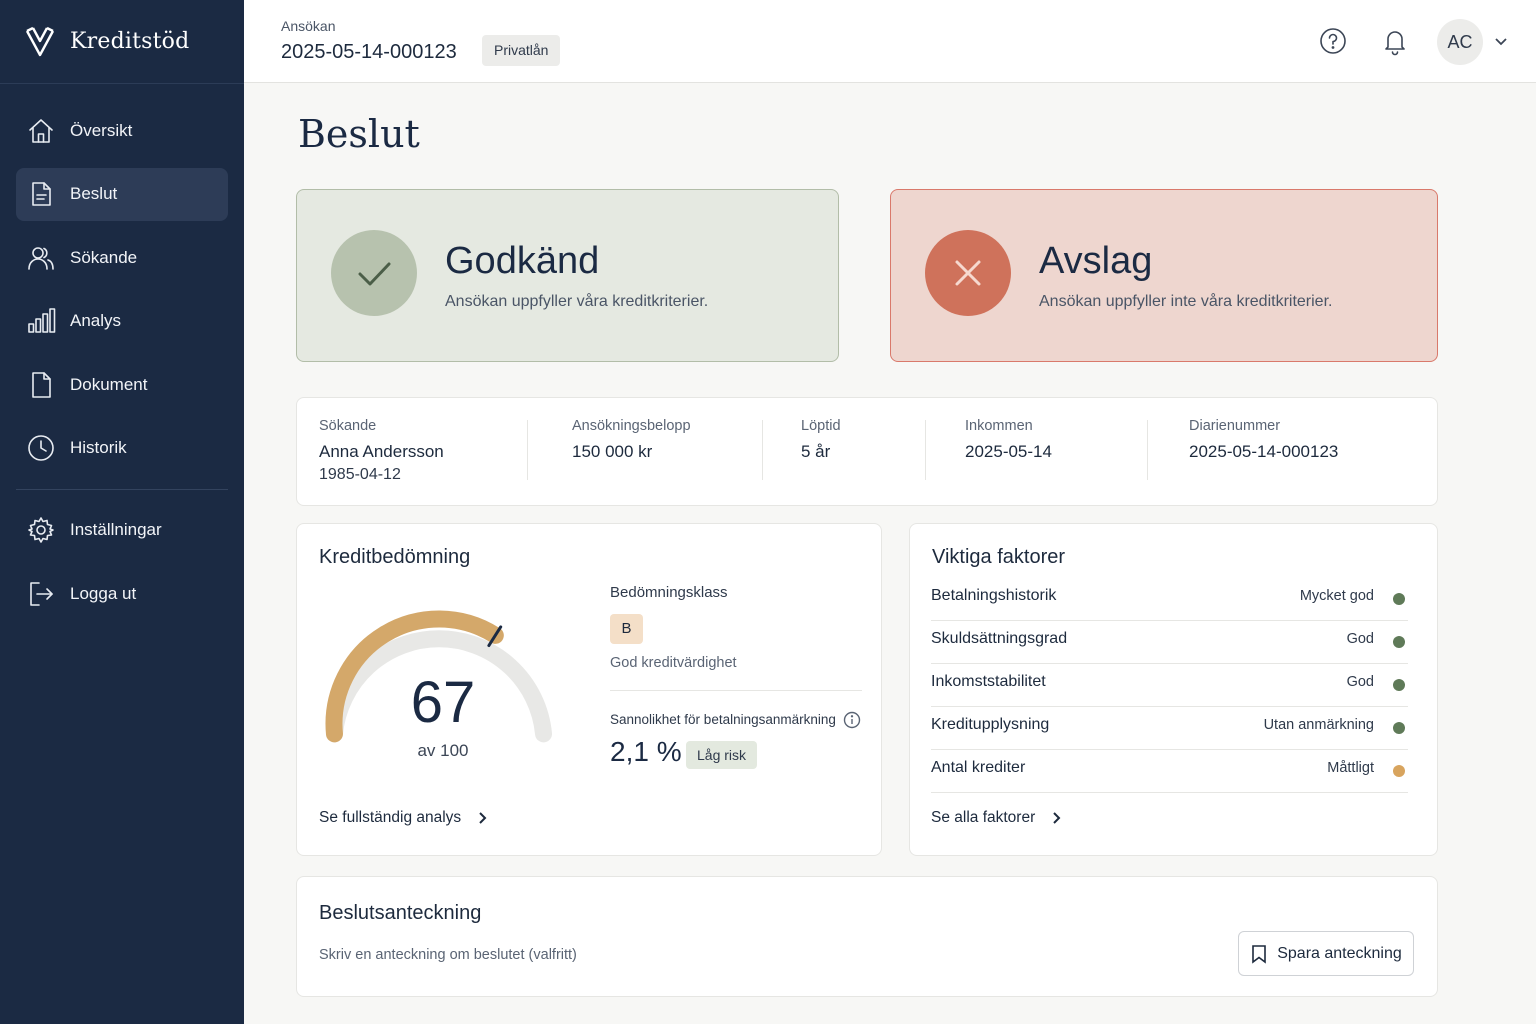 The width and height of the screenshot is (1536, 1024). I want to click on class-description: God kreditvärdighet, so click(673, 663).